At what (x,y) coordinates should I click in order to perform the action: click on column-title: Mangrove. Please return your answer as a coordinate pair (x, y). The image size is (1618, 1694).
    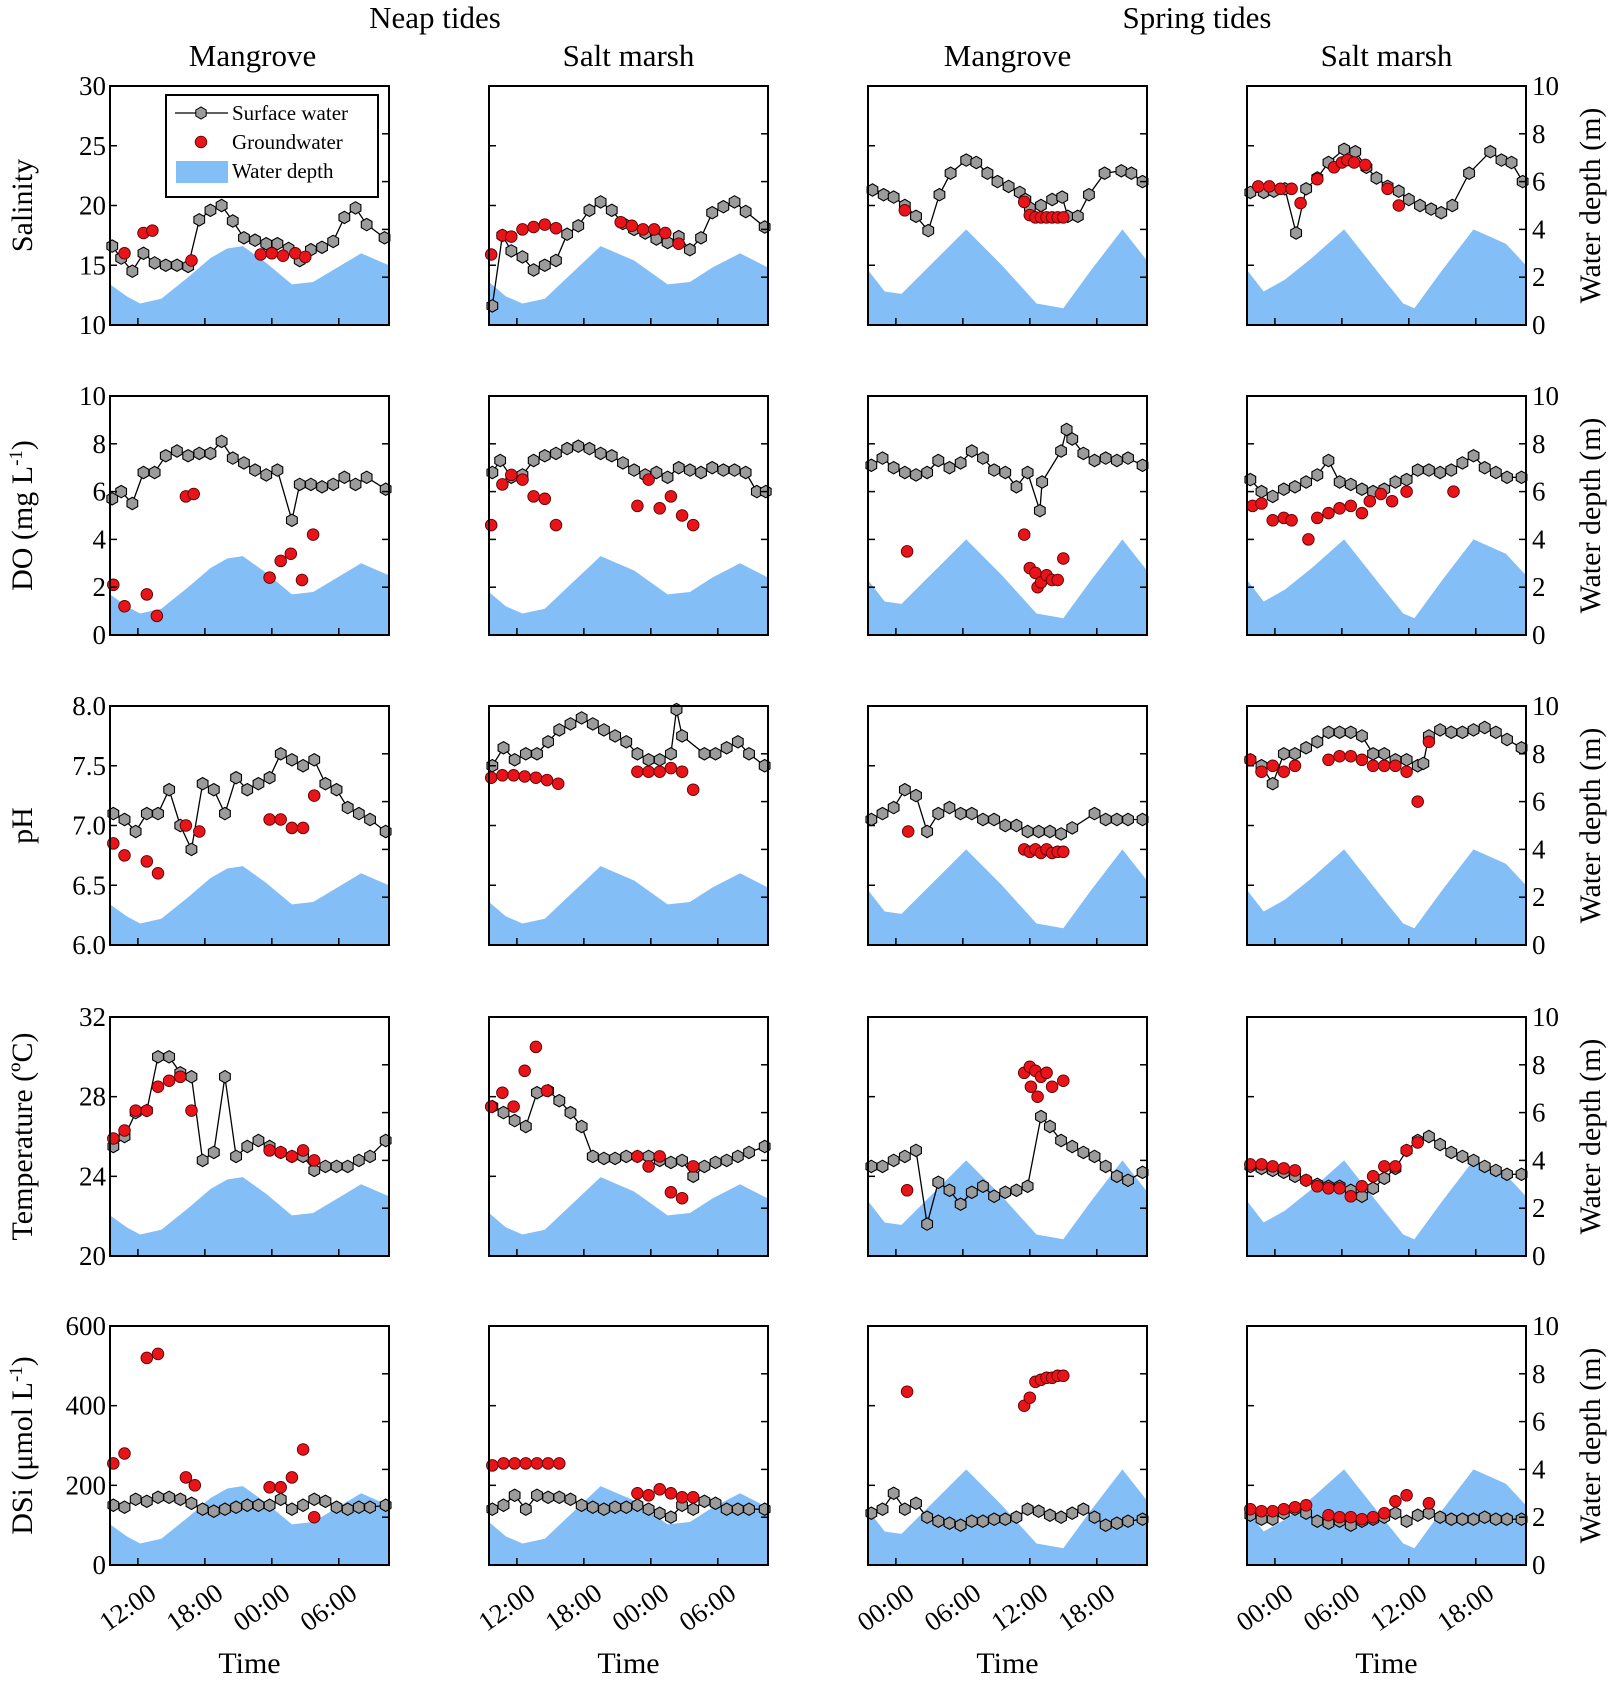
    Looking at the image, I should click on (252, 55).